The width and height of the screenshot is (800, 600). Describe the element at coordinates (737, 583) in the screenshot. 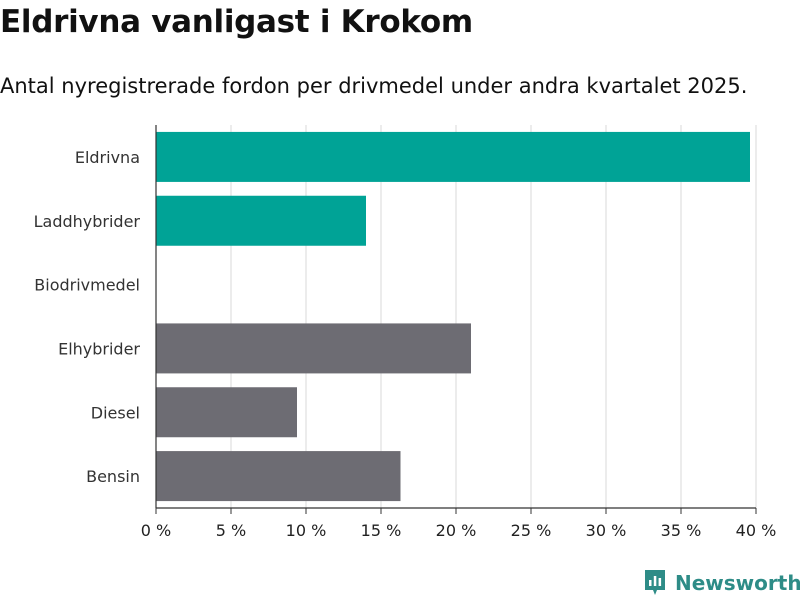

I see `brand-name: Newsworthy` at that location.